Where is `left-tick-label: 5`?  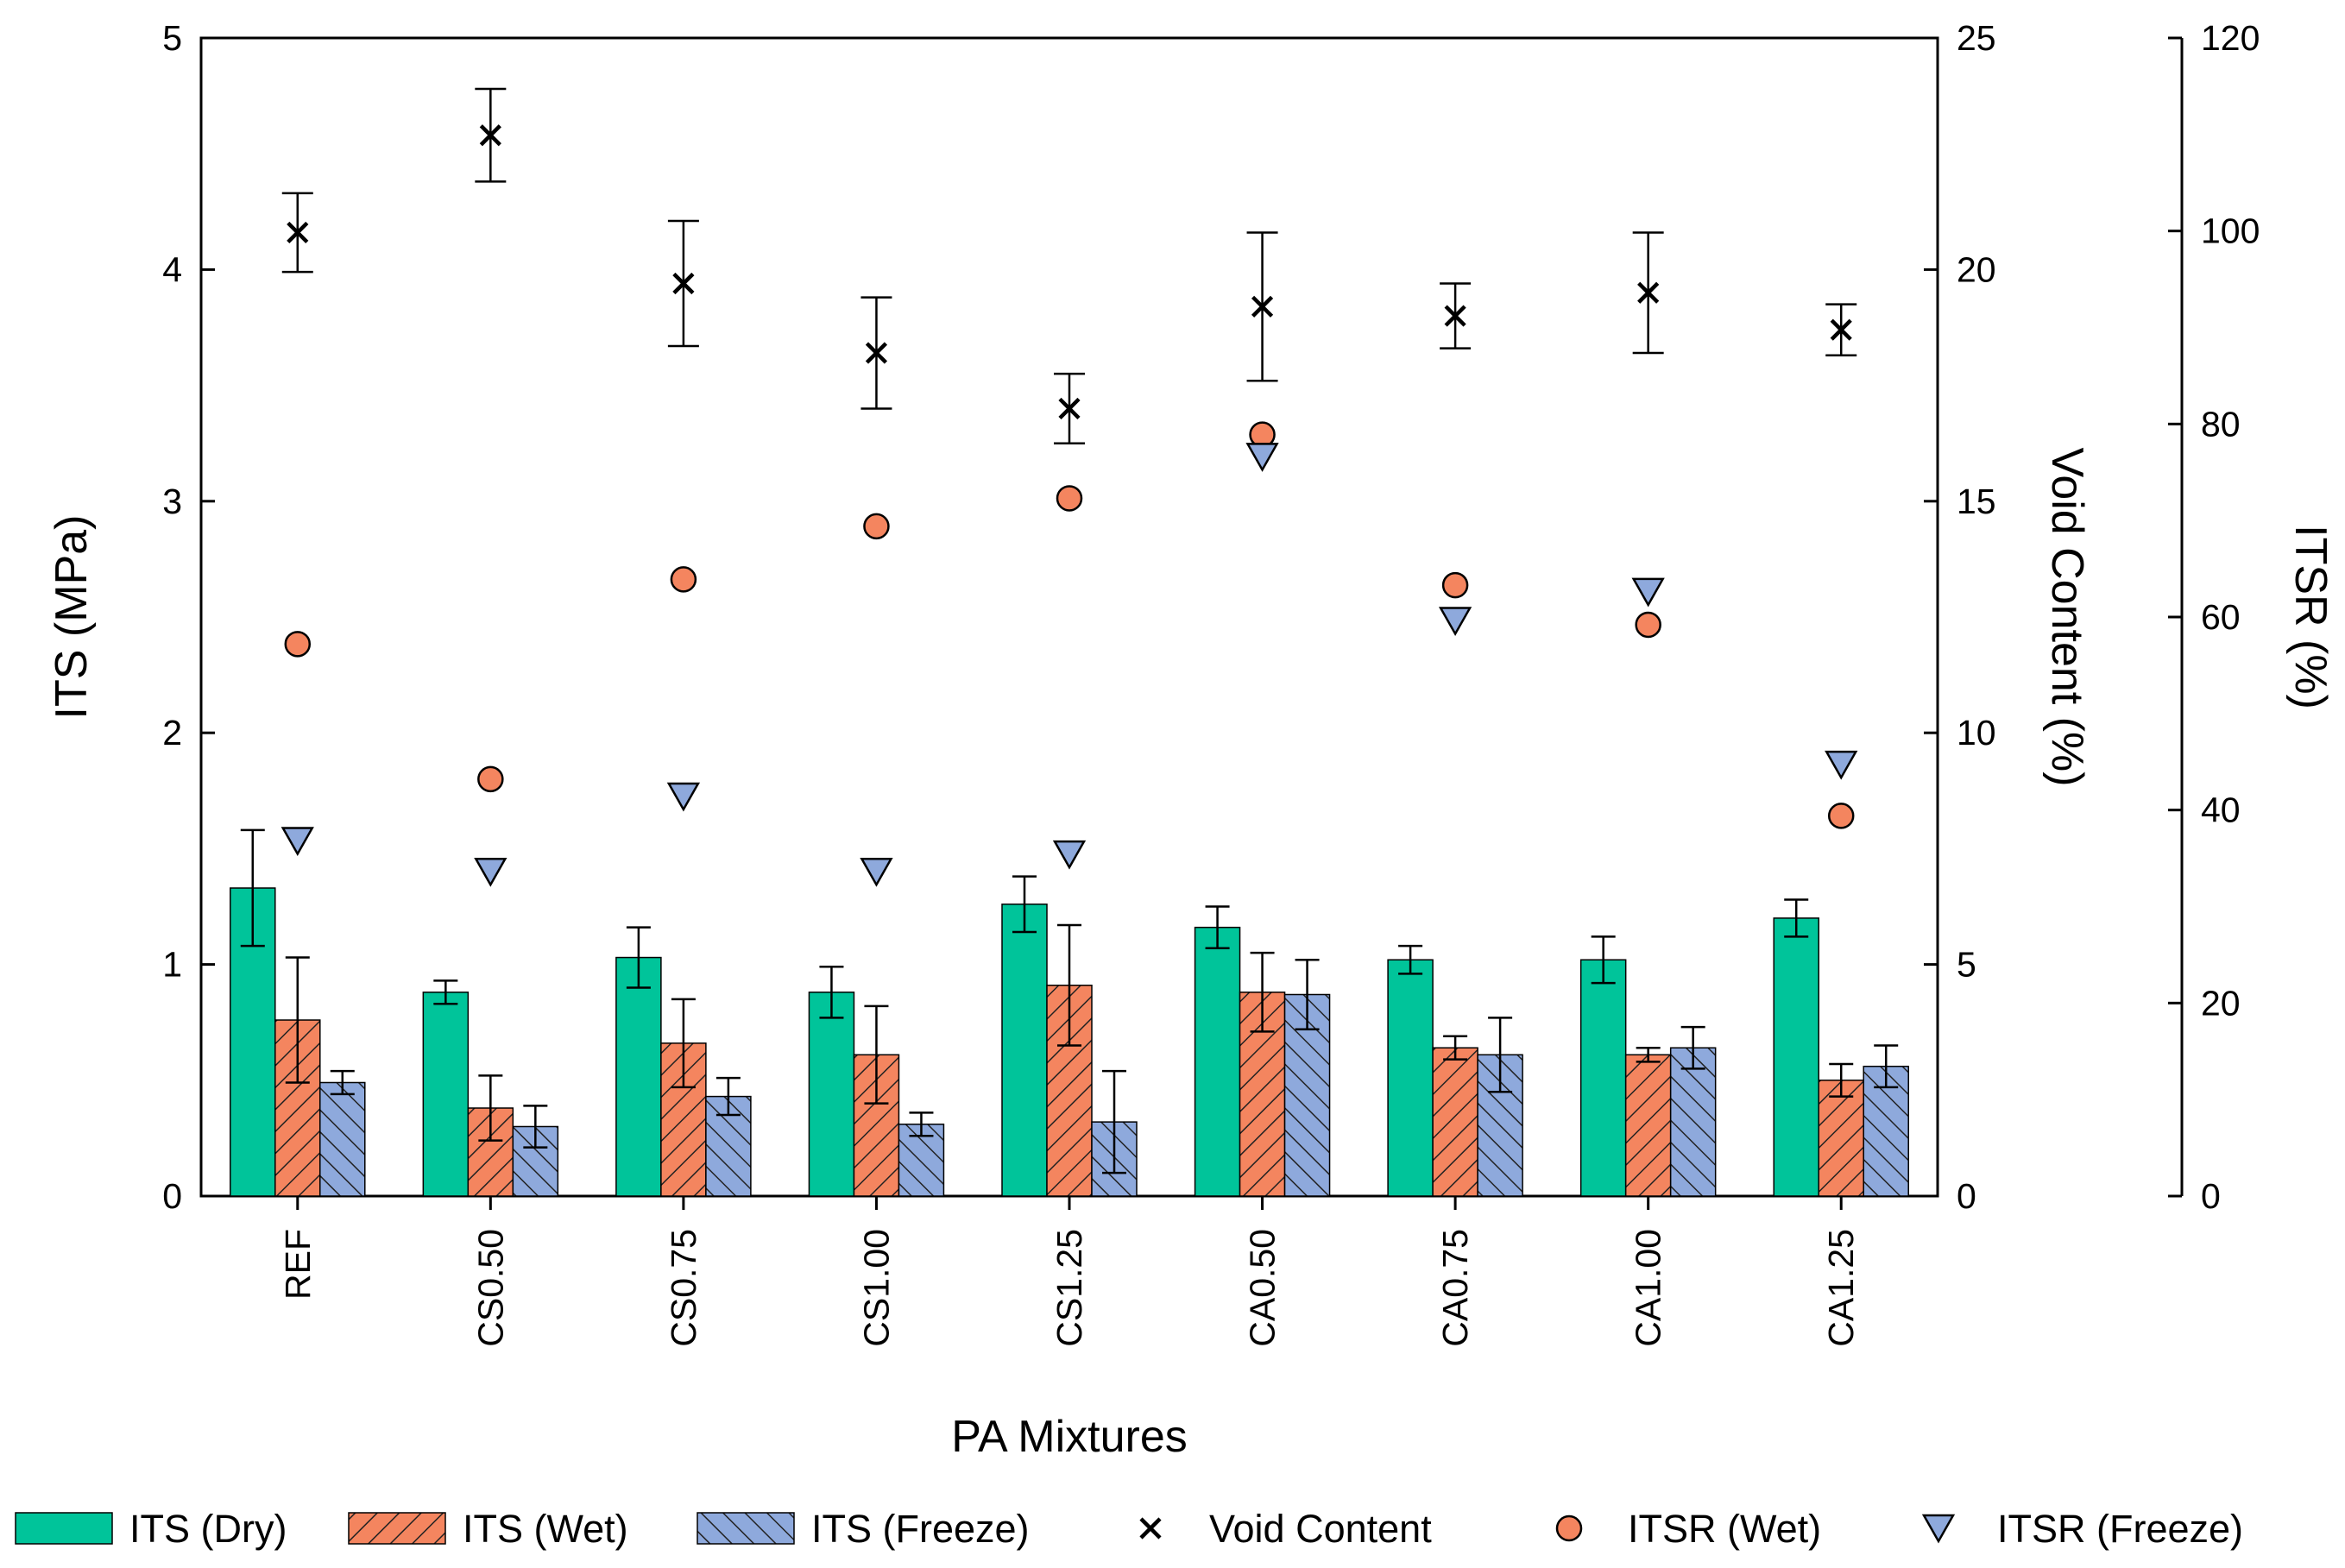
left-tick-label: 5 is located at coordinates (172, 38).